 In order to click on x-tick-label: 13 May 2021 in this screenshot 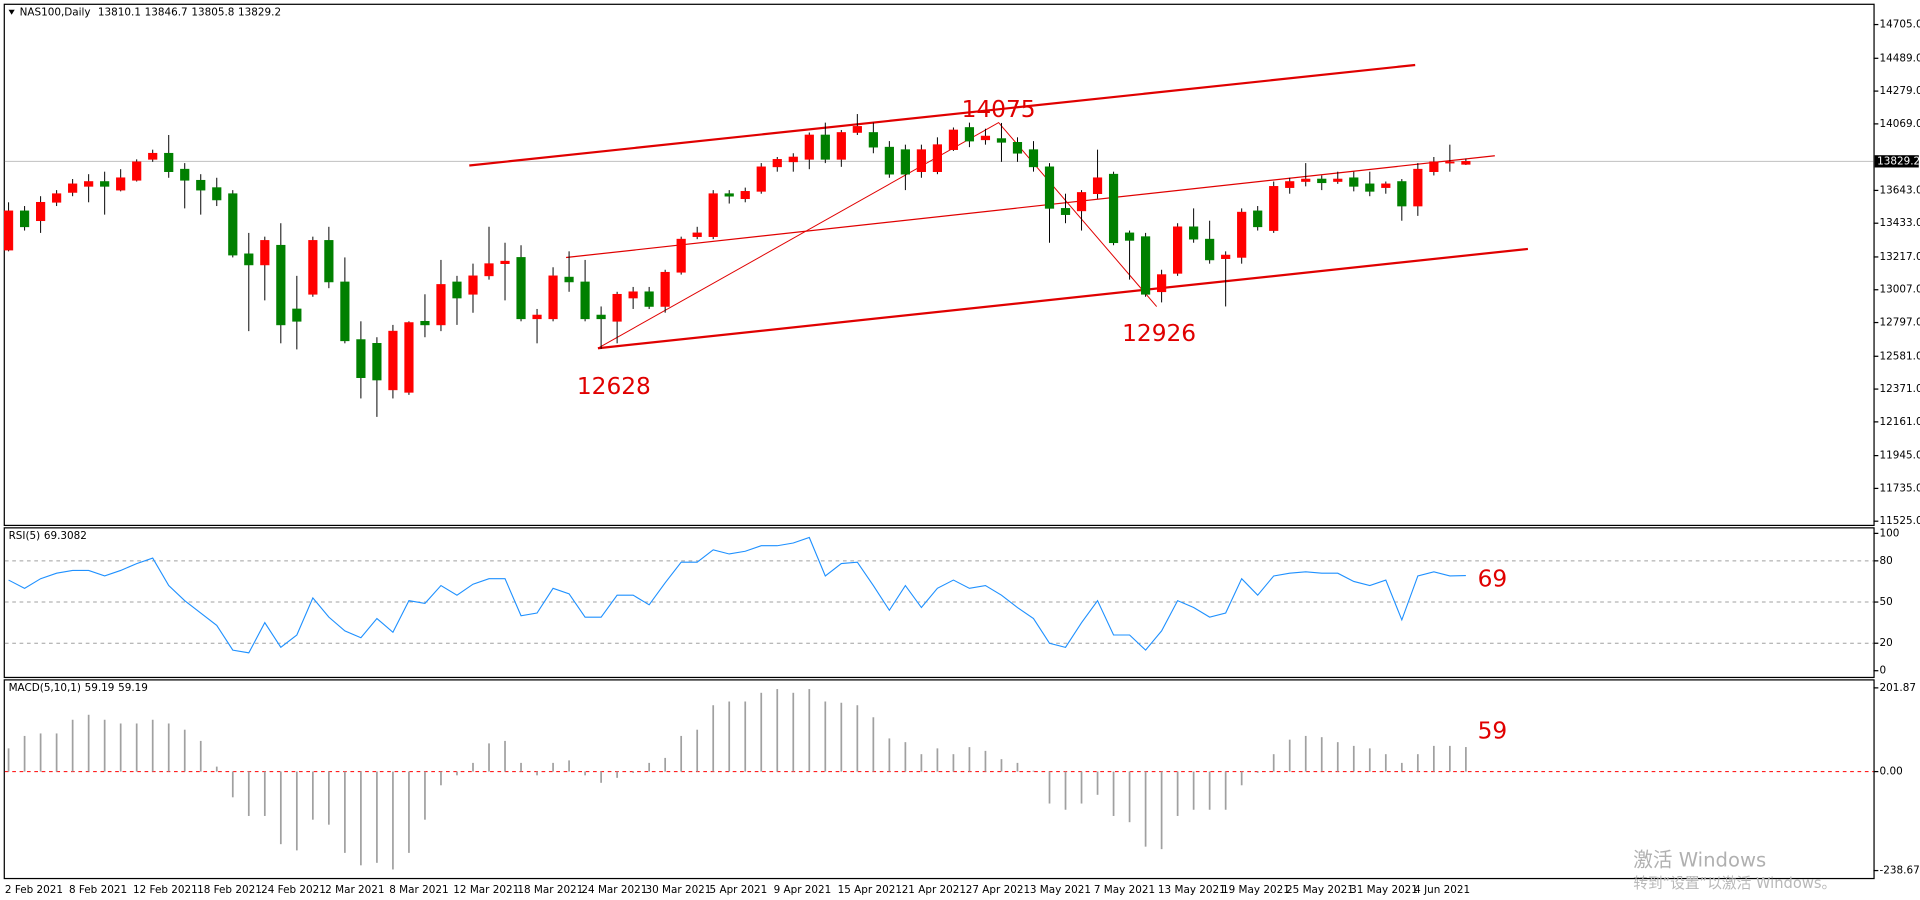, I will do `click(1192, 890)`.